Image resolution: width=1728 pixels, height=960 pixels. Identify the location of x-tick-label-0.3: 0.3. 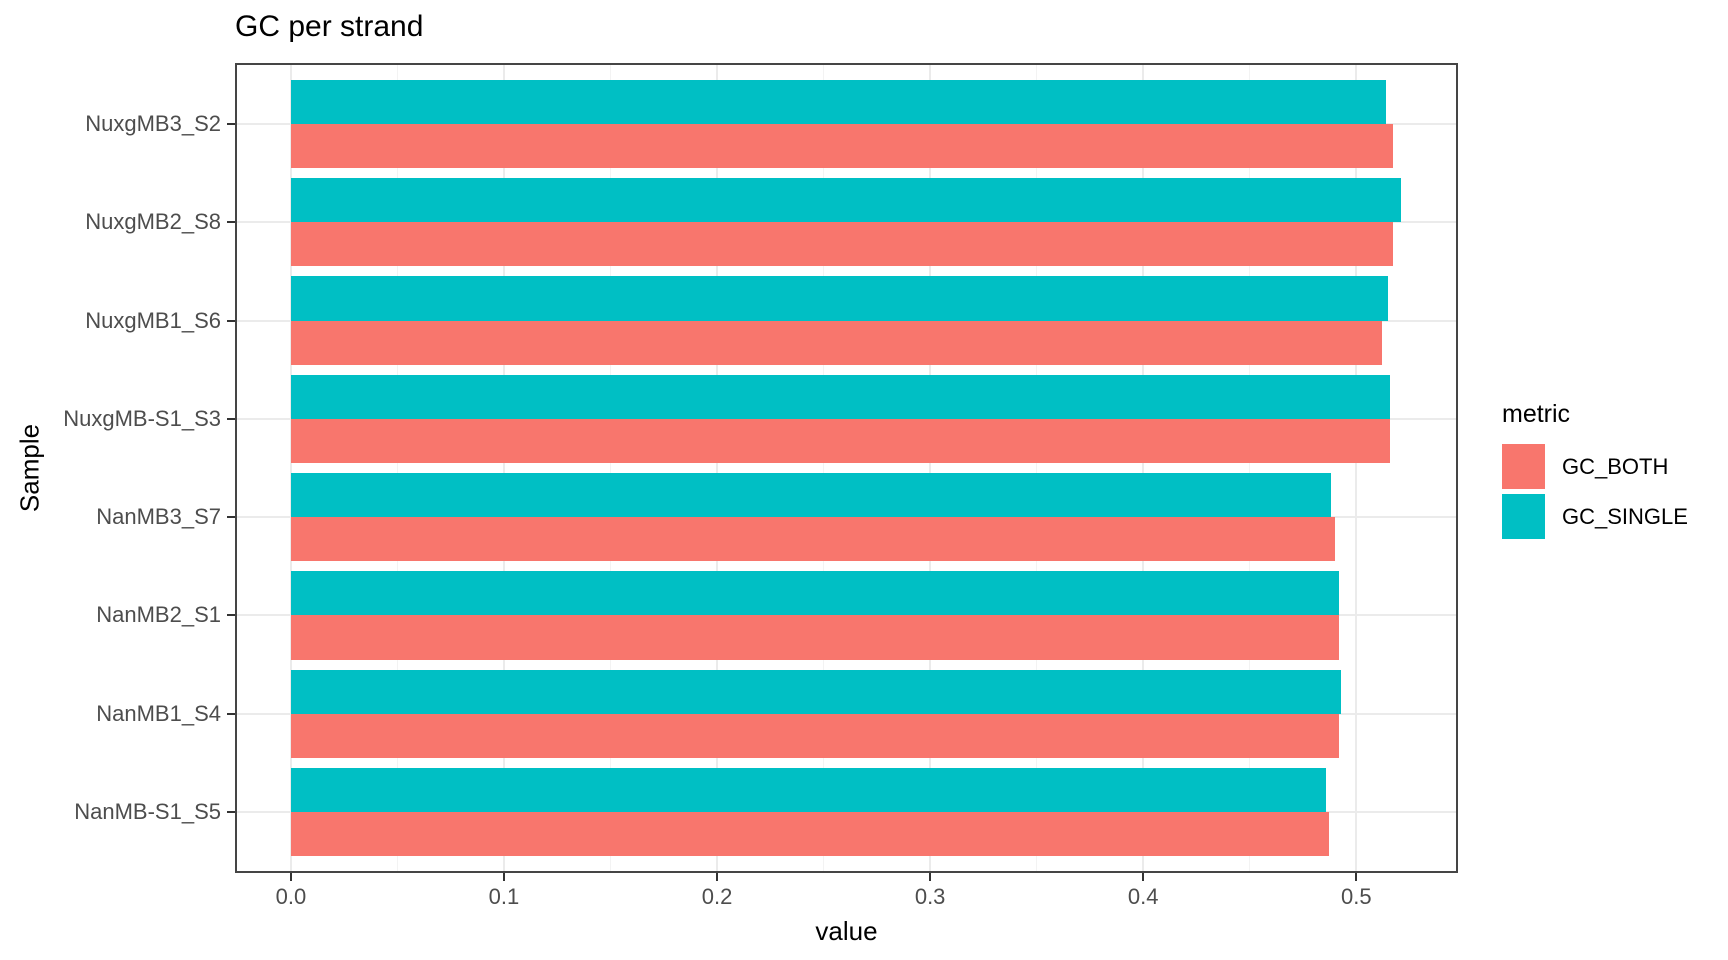
(930, 896).